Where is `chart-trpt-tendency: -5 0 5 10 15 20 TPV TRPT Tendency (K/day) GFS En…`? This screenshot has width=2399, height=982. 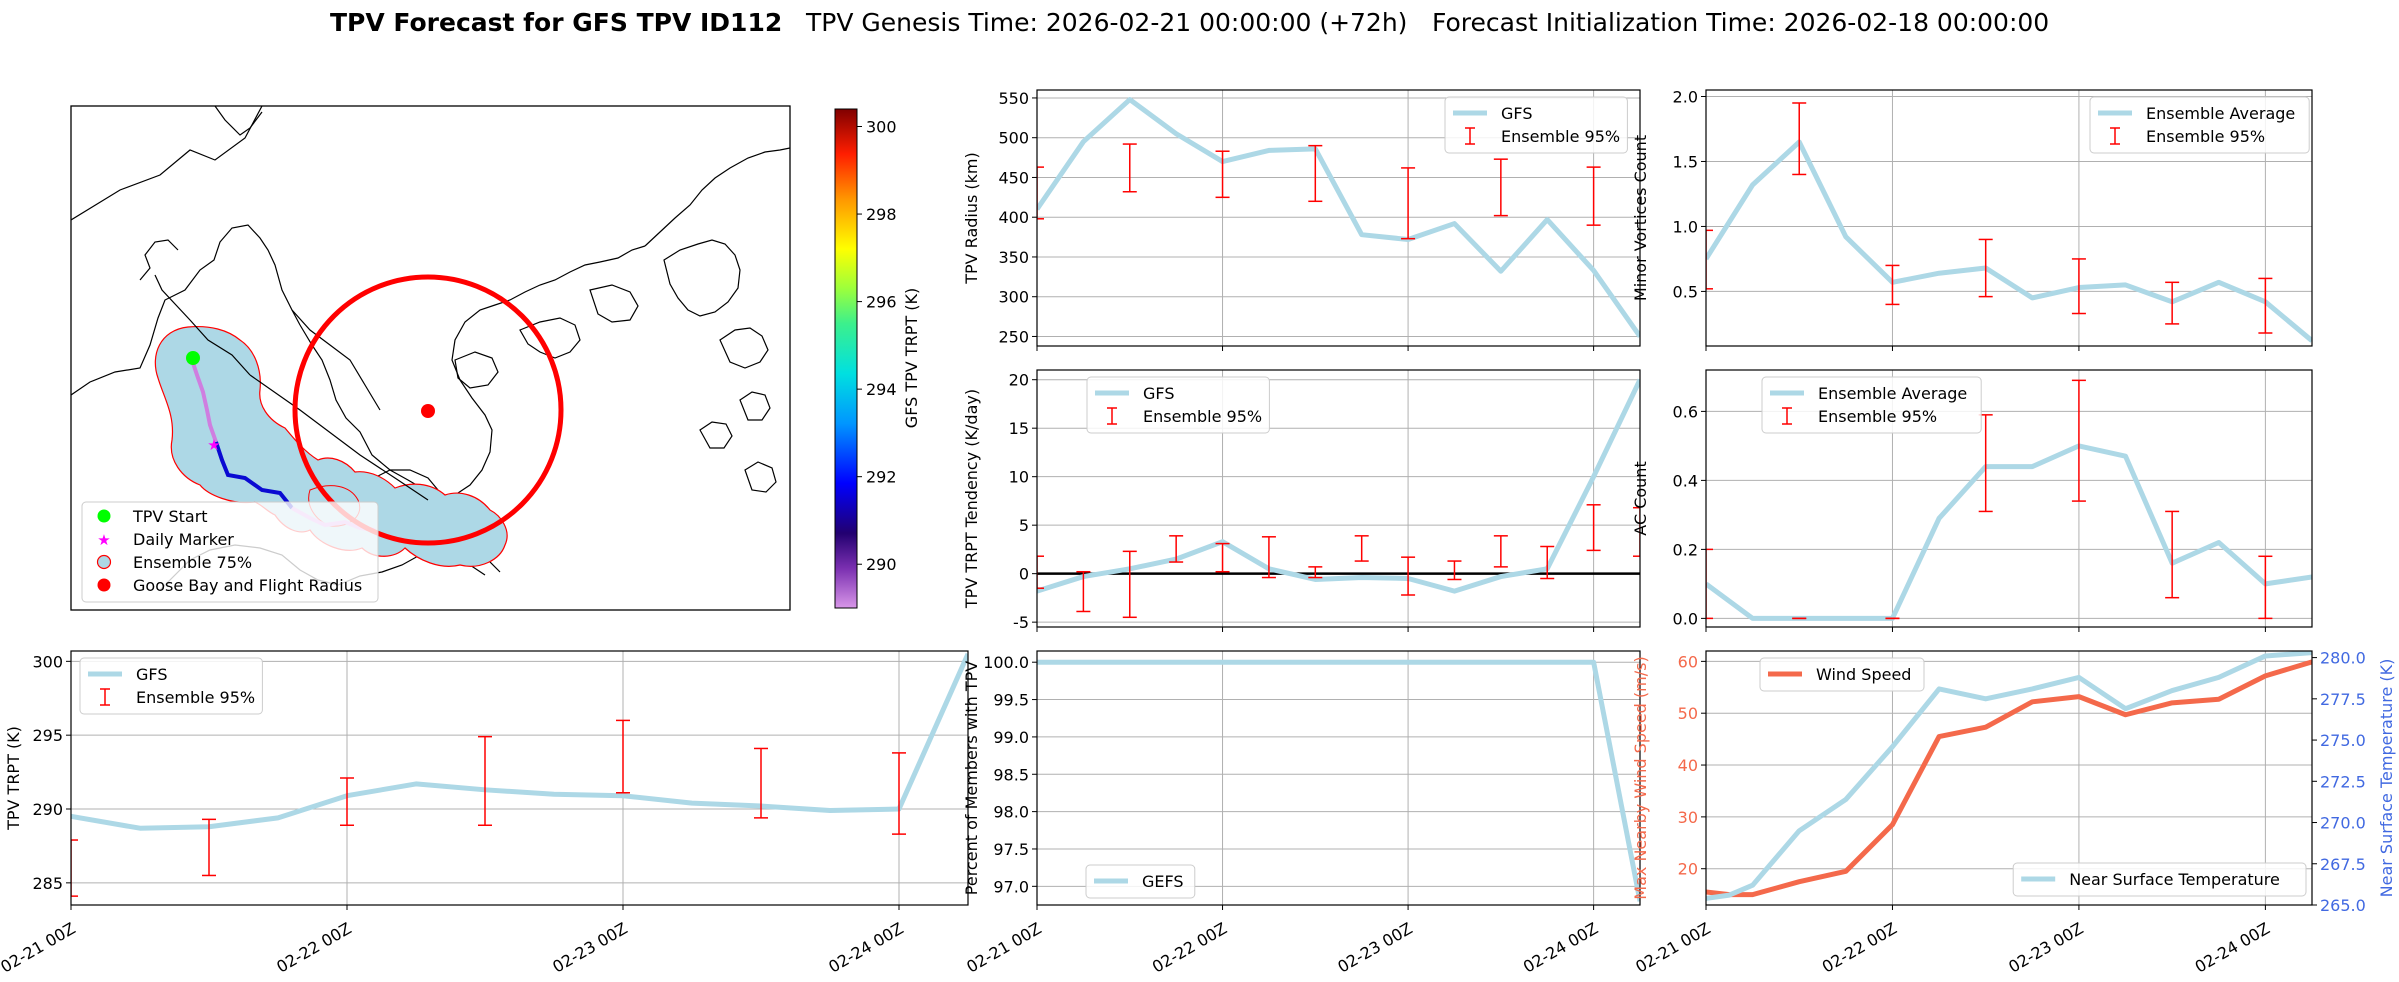
chart-trpt-tendency: -5 0 5 10 15 20 TPV TRPT Tendency (K/day) GFS En… is located at coordinates (1301, 500).